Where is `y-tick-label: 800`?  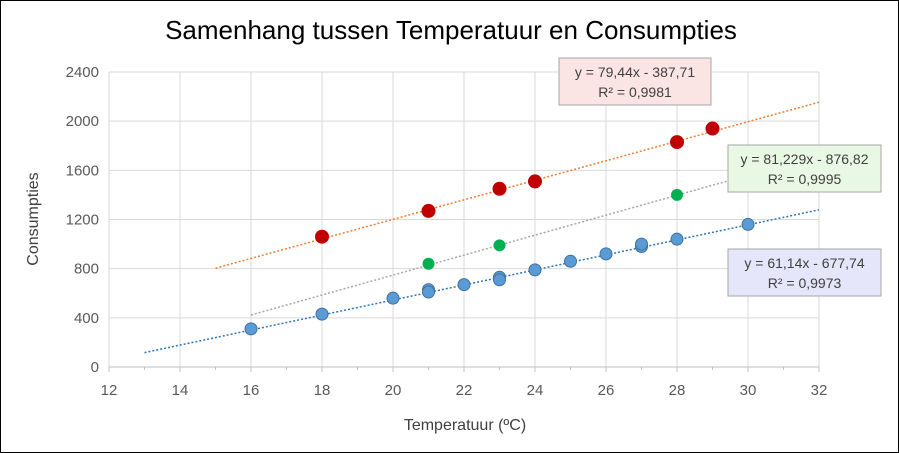 y-tick-label: 800 is located at coordinates (86, 269).